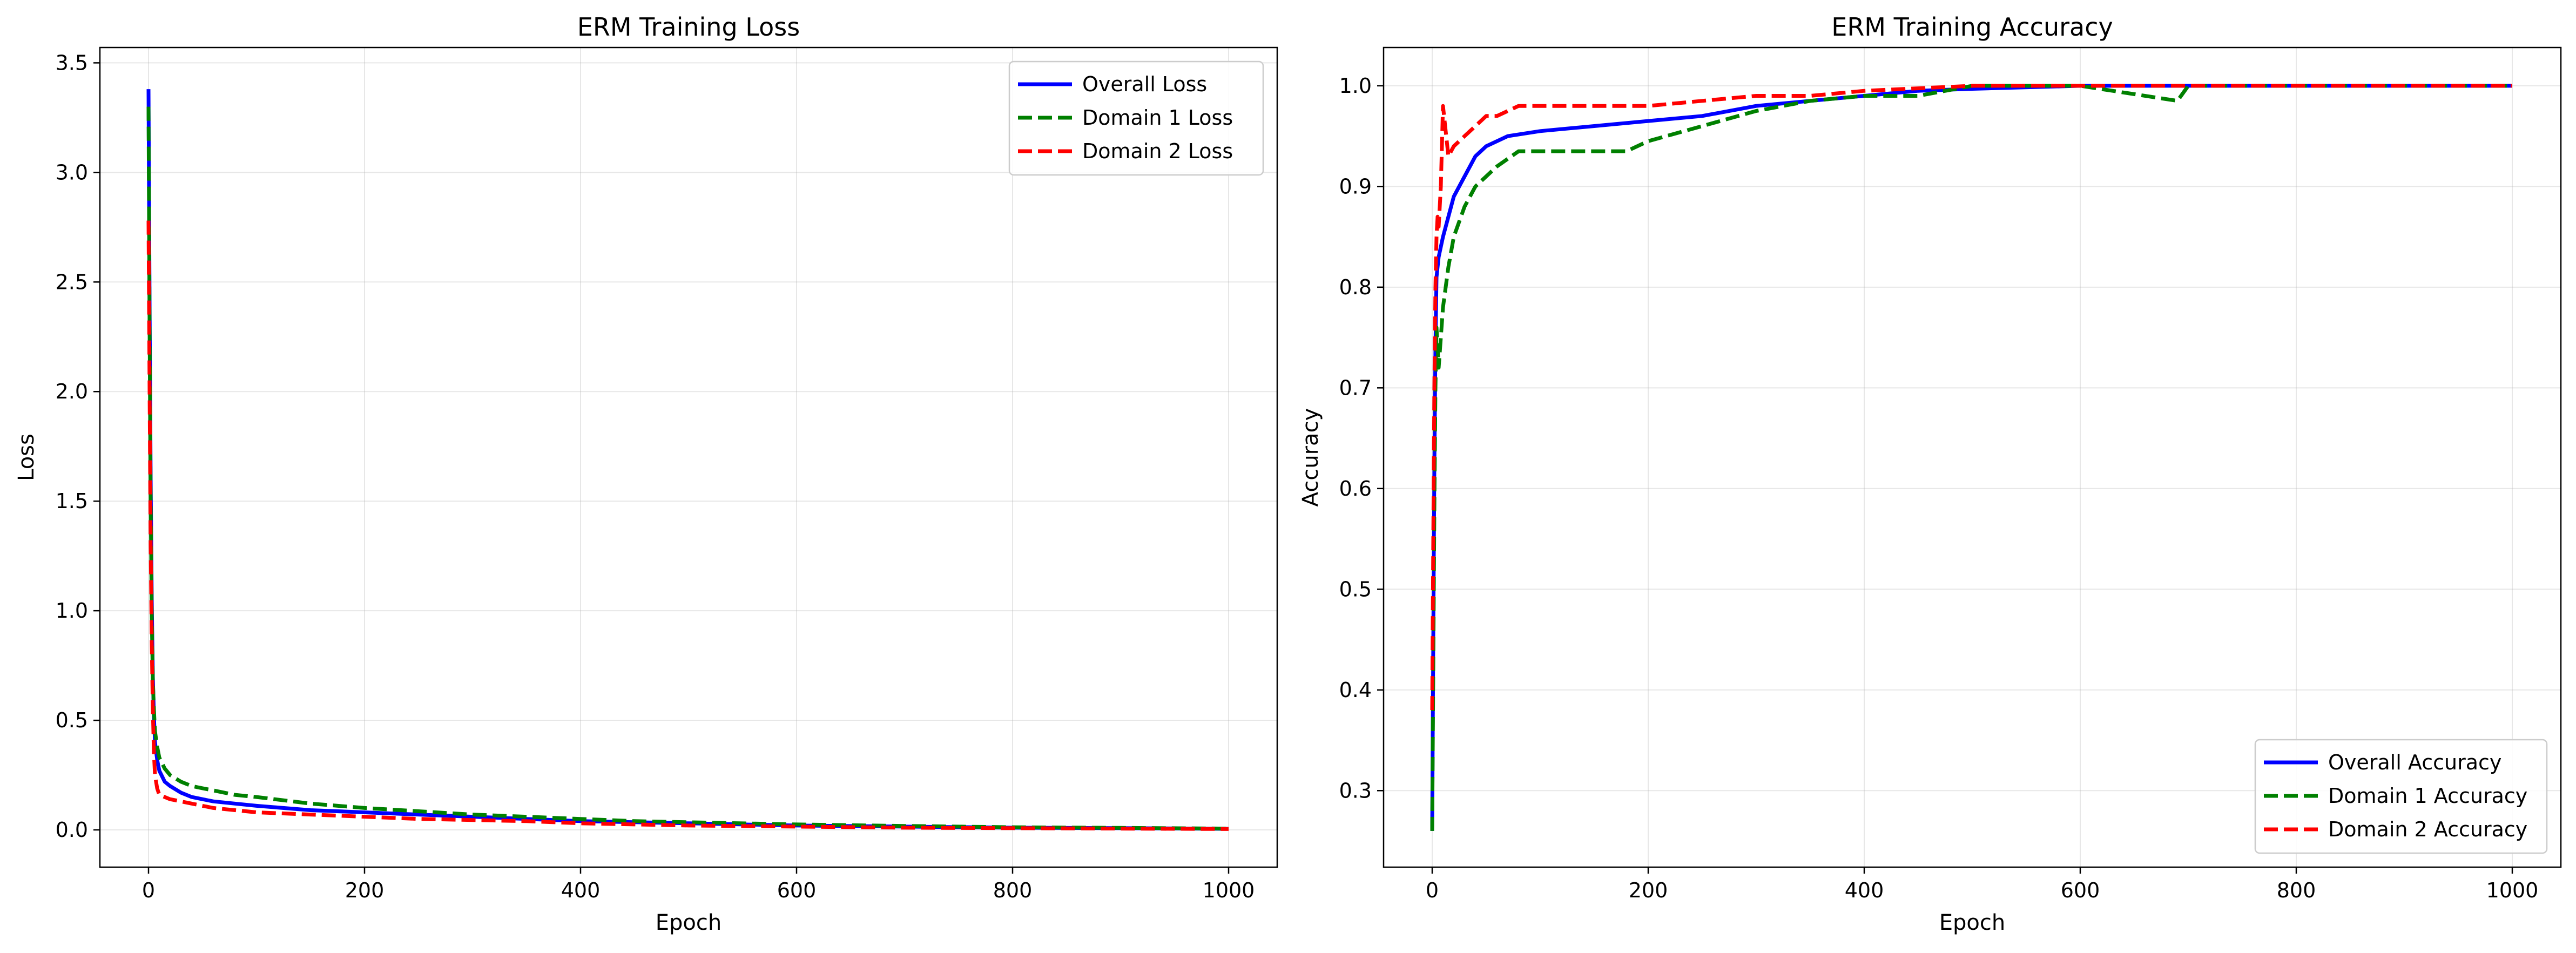 The image size is (2576, 953). Describe the element at coordinates (1355, 388) in the screenshot. I see `y-tick-label: 0.7` at that location.